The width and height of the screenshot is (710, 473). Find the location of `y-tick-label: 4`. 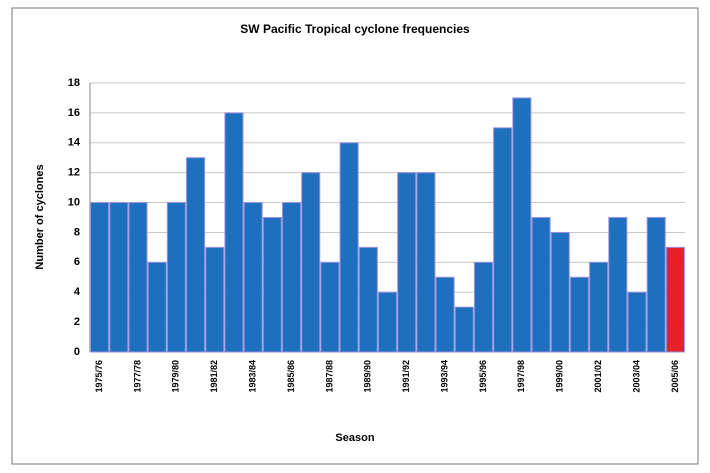

y-tick-label: 4 is located at coordinates (77, 292).